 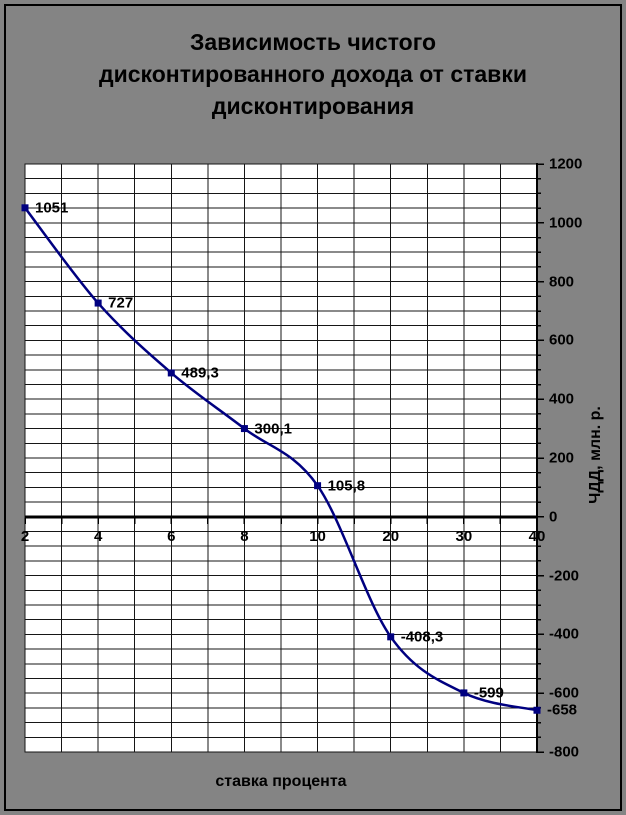 I want to click on x-axis-tick-label: 6, so click(x=171, y=536).